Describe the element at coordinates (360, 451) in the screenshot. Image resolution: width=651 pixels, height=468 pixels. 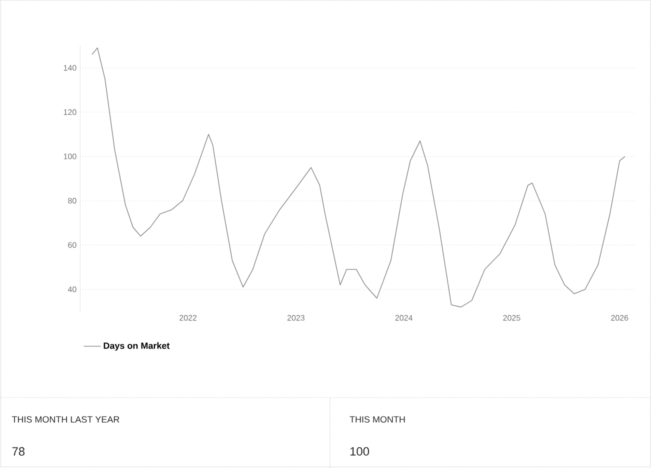
I see `text: 100` at that location.